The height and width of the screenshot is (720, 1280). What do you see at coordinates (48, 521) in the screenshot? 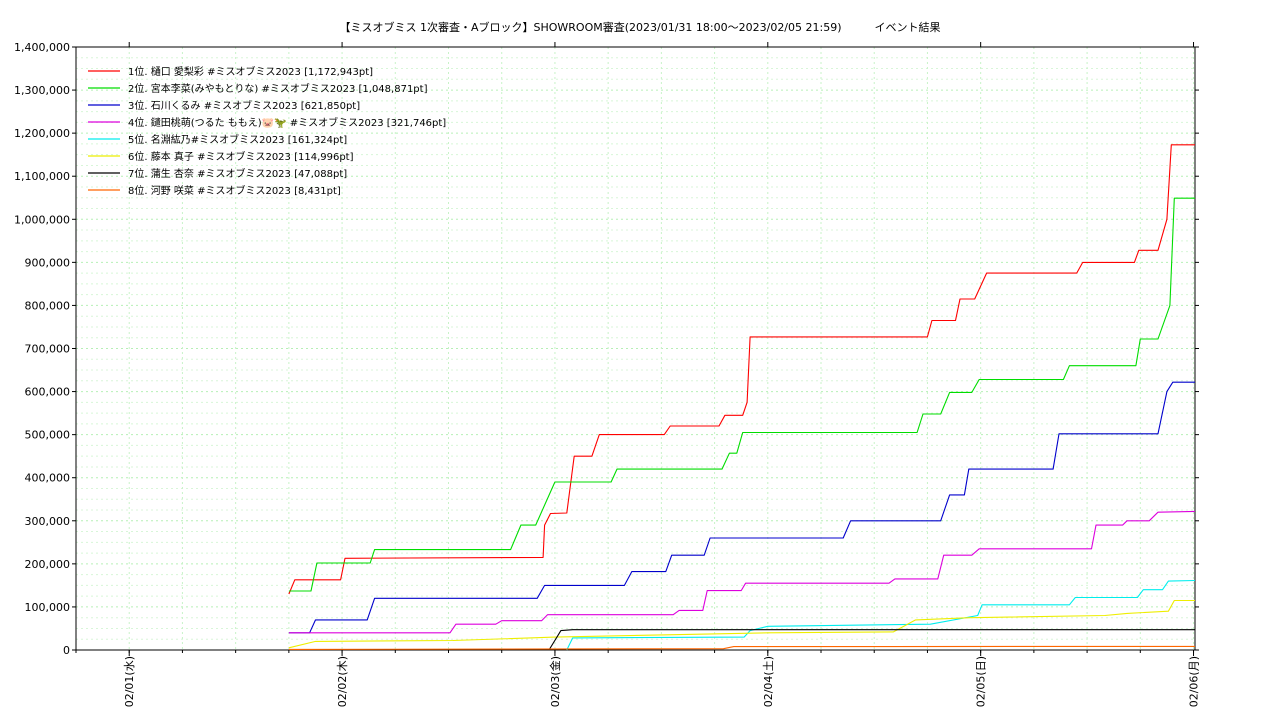
I see `y-tick-label: 300,000` at bounding box center [48, 521].